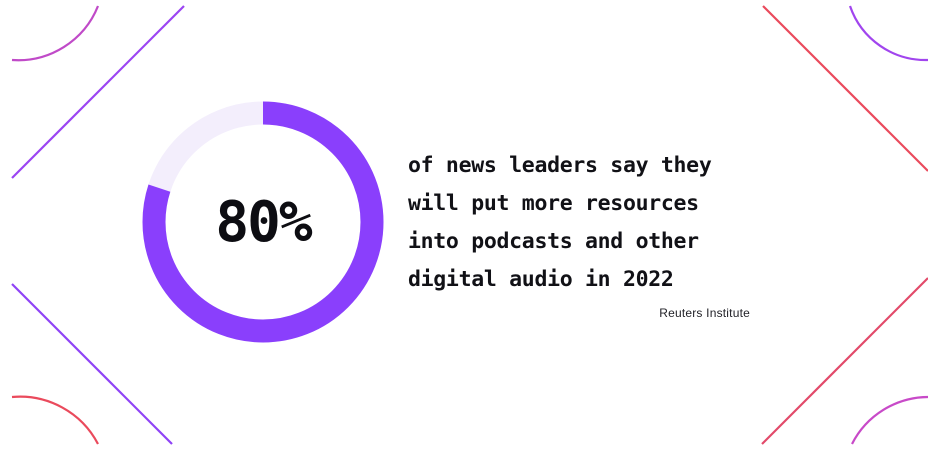 This screenshot has height=451, width=928. What do you see at coordinates (844, 361) in the screenshot?
I see `decor-line-bottom-right` at bounding box center [844, 361].